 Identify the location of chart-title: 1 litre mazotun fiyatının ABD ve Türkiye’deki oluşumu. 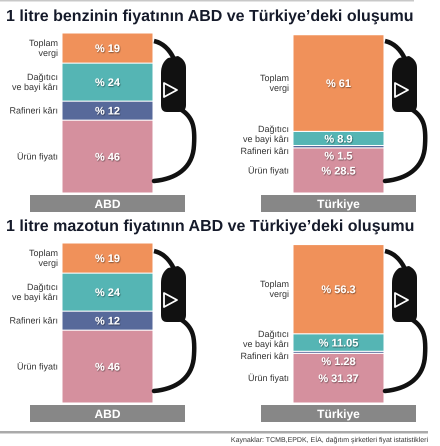
(210, 226).